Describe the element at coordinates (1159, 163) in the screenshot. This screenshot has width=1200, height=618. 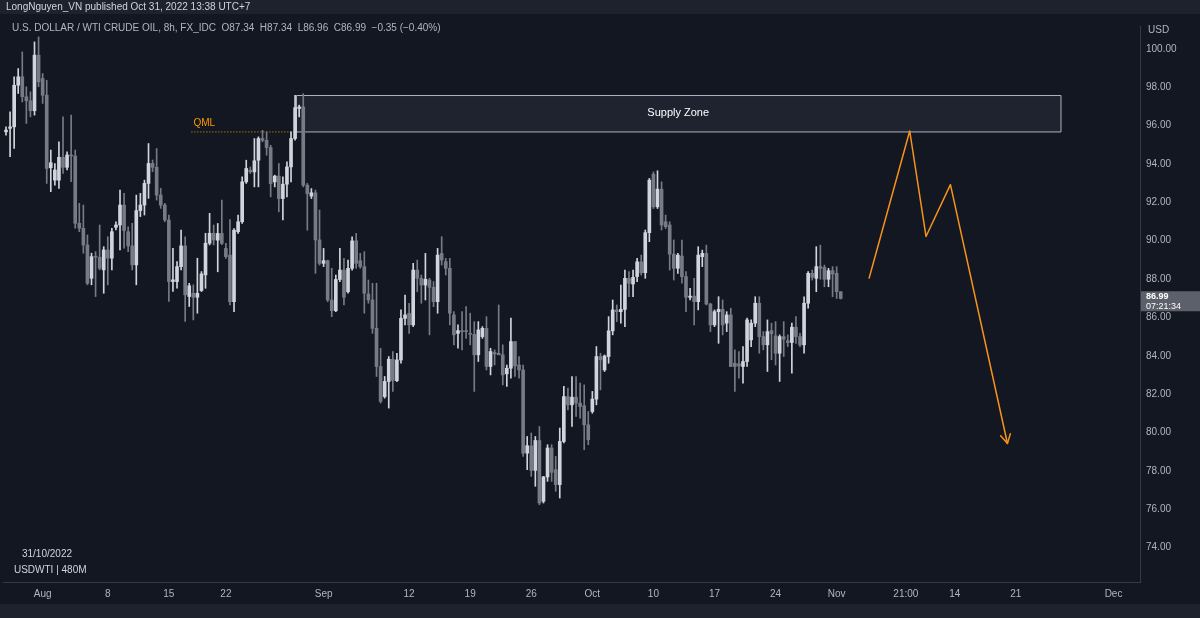
I see `y-tick-label: 94.00` at that location.